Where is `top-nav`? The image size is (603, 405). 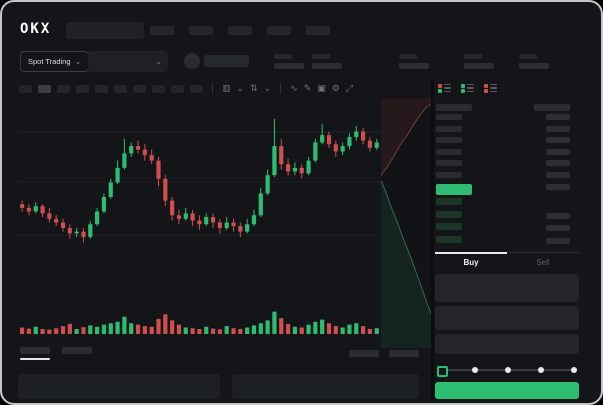
top-nav is located at coordinates (240, 30).